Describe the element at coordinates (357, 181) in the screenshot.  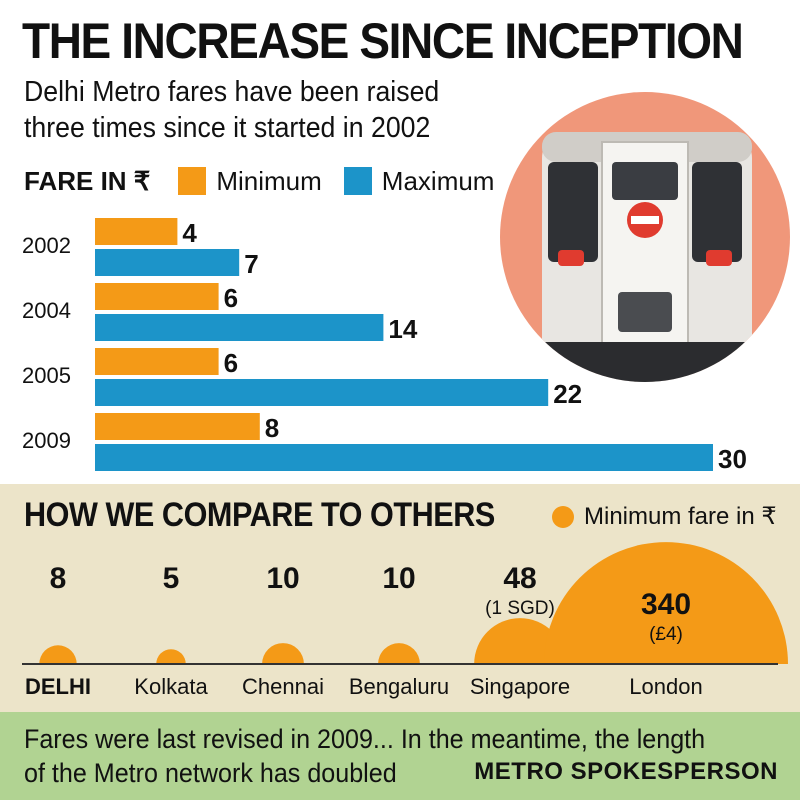
I see `legend-swatch-maximum` at that location.